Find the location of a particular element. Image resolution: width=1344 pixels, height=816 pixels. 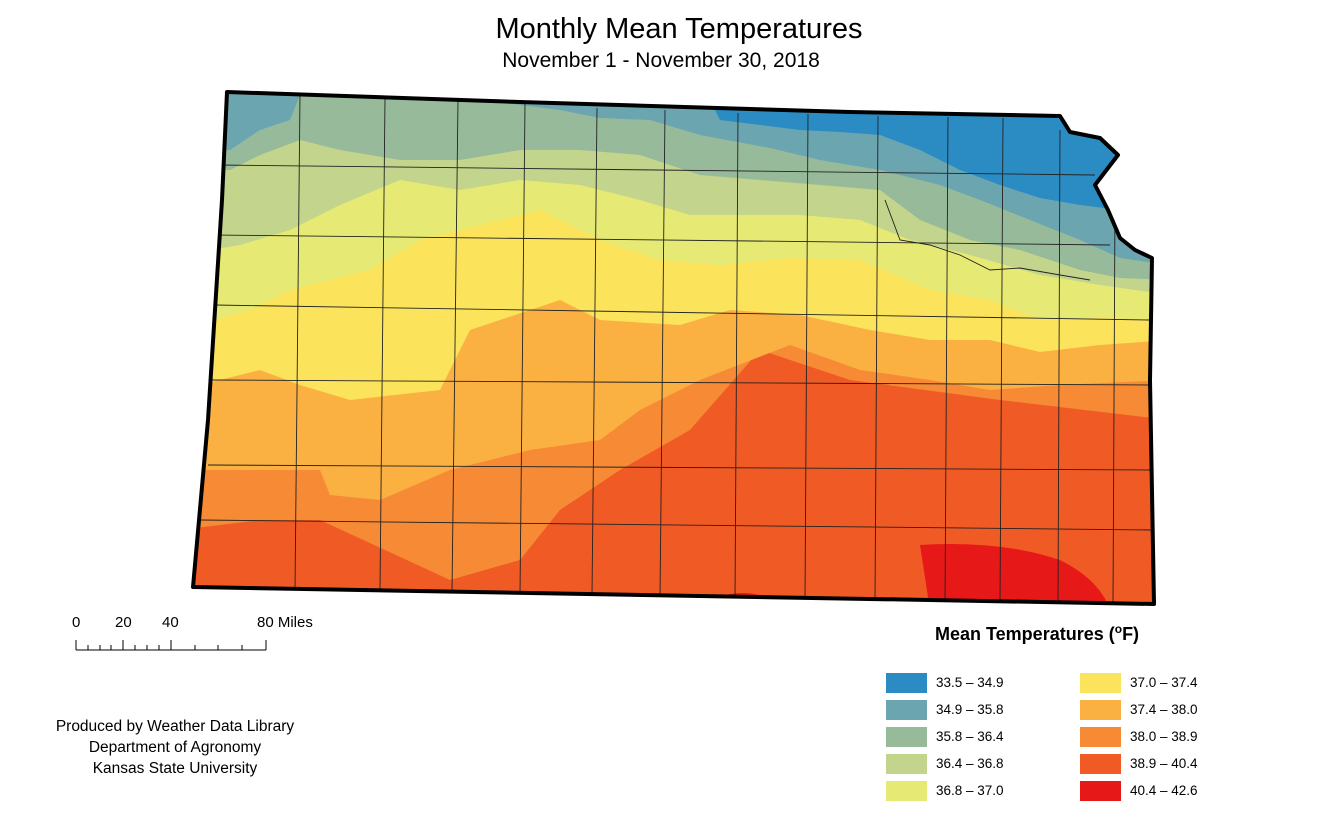

legend-degree: o is located at coordinates (1118, 629).